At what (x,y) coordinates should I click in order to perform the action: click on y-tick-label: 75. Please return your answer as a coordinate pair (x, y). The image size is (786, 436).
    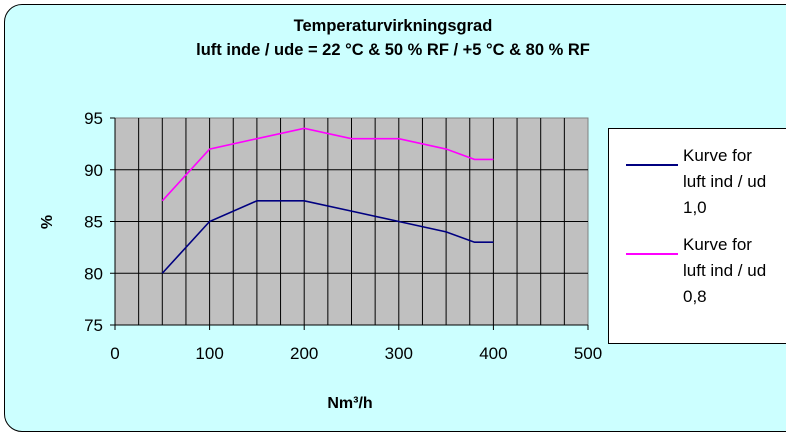
    Looking at the image, I should click on (93, 325).